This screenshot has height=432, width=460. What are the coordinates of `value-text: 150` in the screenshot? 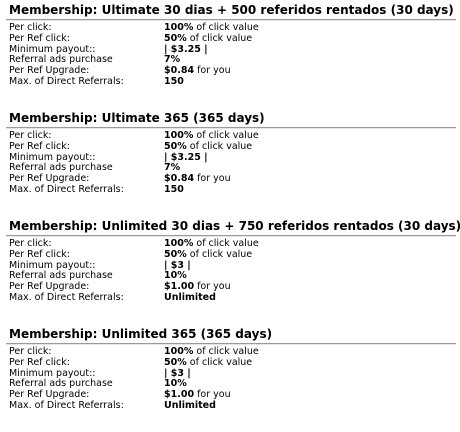 It's located at (174, 81).